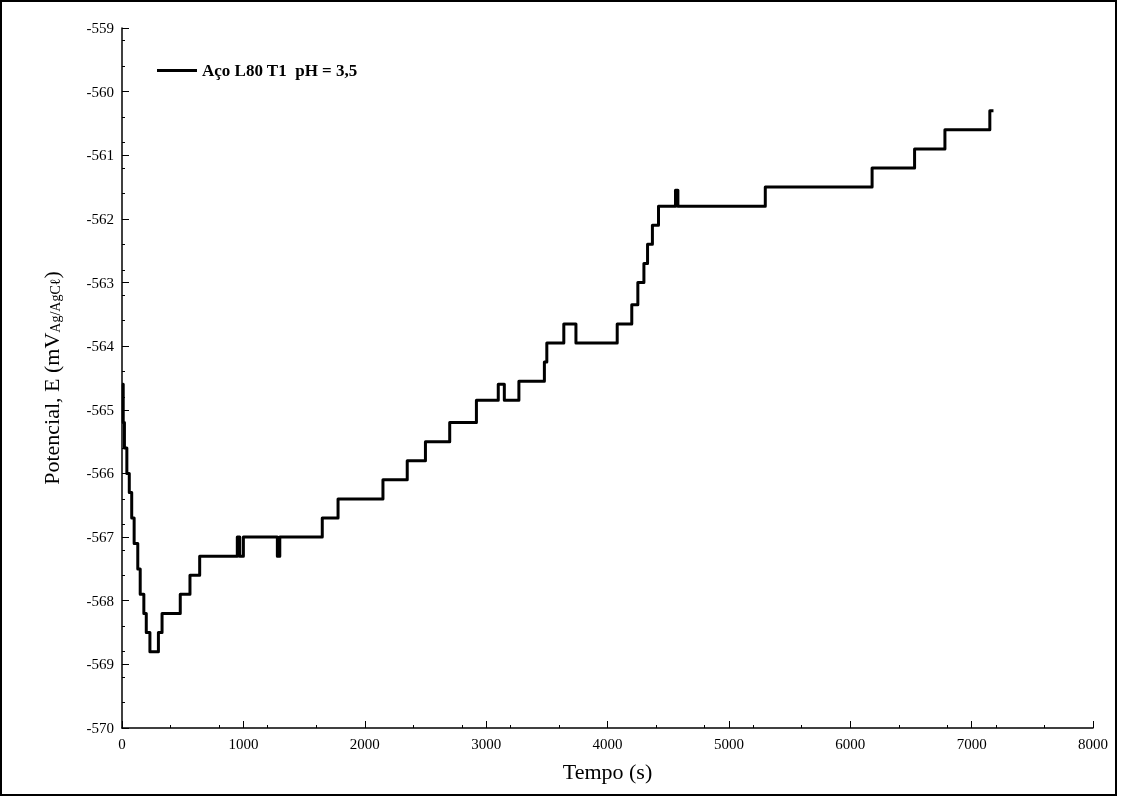 The image size is (1121, 800). What do you see at coordinates (1093, 743) in the screenshot?
I see `x-tick-label: 8000` at bounding box center [1093, 743].